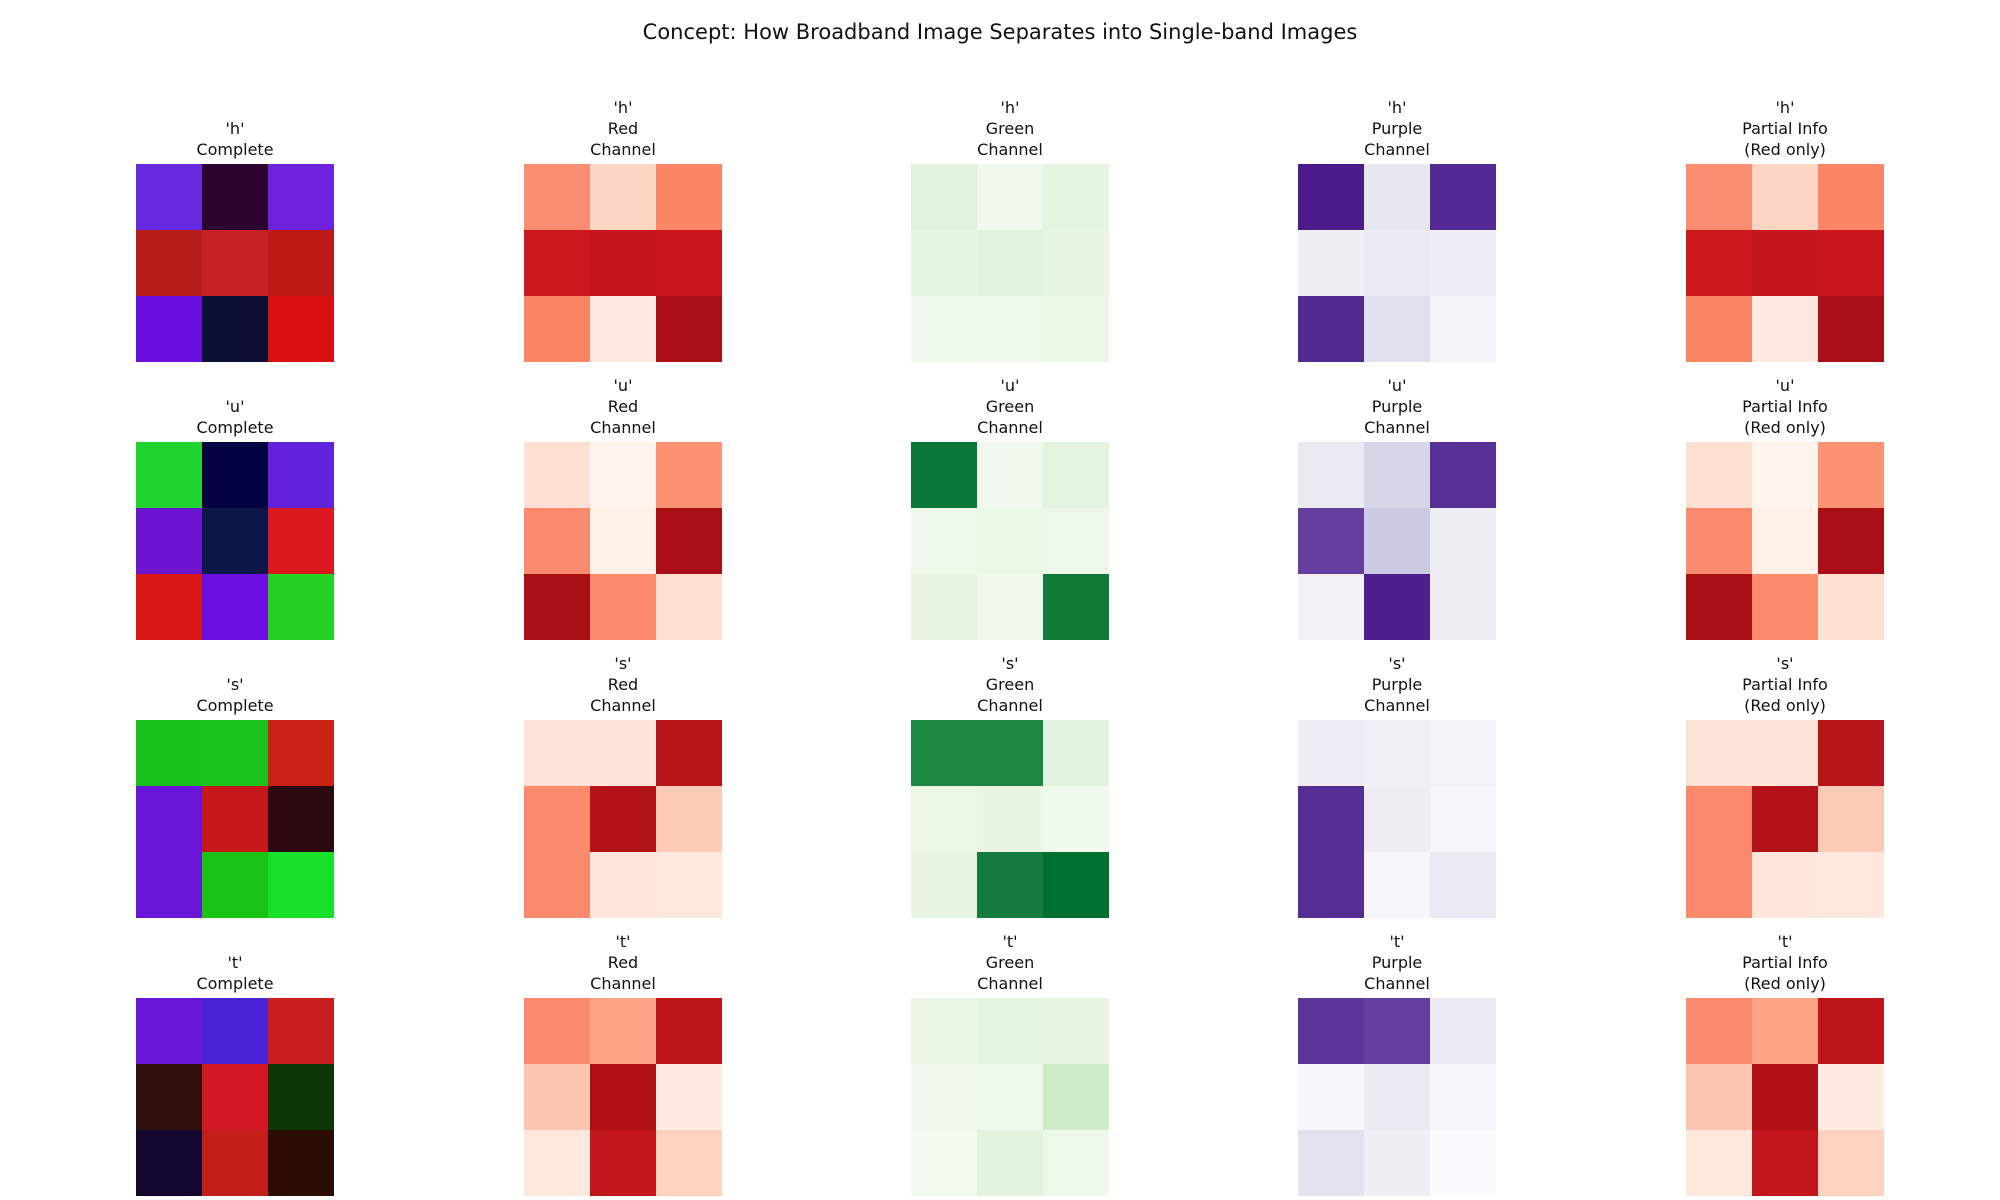 This screenshot has width=2000, height=1200. What do you see at coordinates (1010, 128) in the screenshot?
I see `panel-channel-label: Green` at bounding box center [1010, 128].